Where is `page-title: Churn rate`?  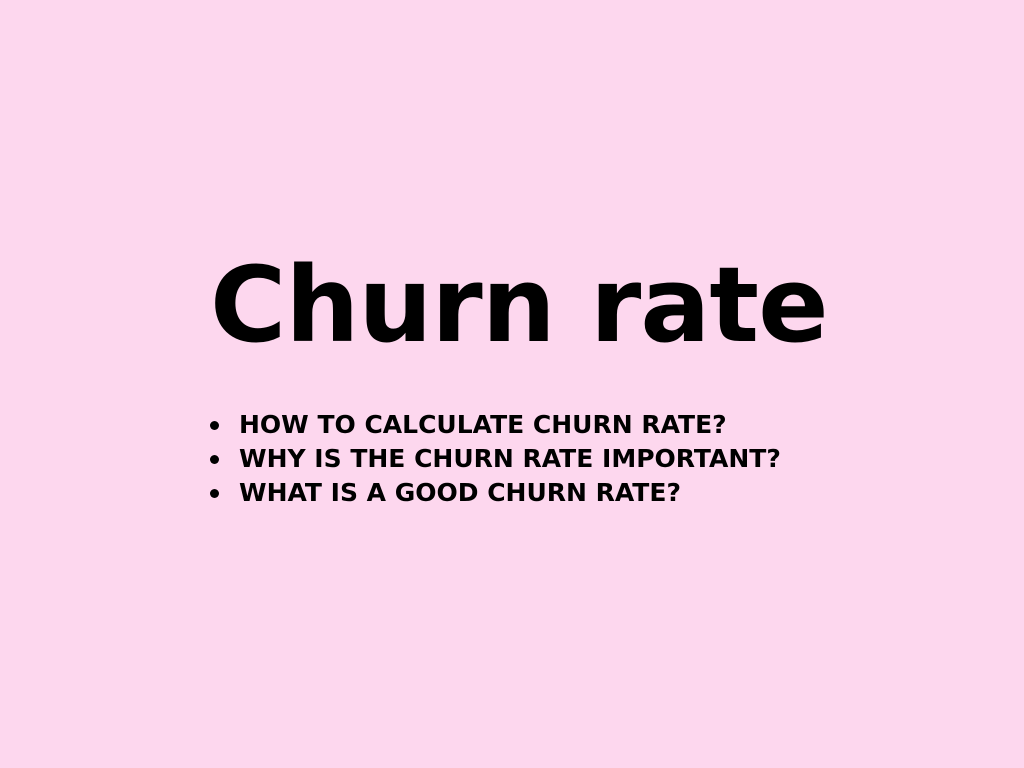
page-title: Churn rate is located at coordinates (519, 305).